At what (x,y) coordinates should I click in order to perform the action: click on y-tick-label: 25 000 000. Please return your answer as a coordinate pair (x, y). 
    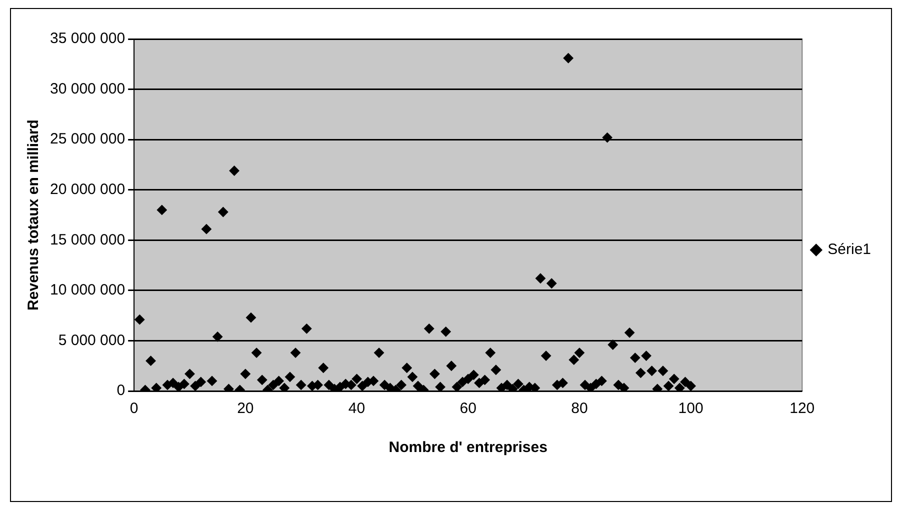
    Looking at the image, I should click on (88, 139).